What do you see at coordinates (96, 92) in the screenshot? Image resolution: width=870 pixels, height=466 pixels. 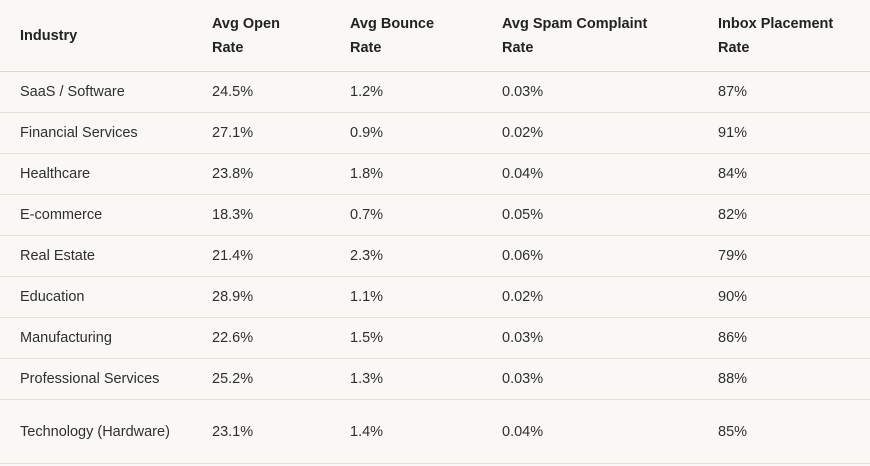 I see `table-cell: SaaS / Software` at bounding box center [96, 92].